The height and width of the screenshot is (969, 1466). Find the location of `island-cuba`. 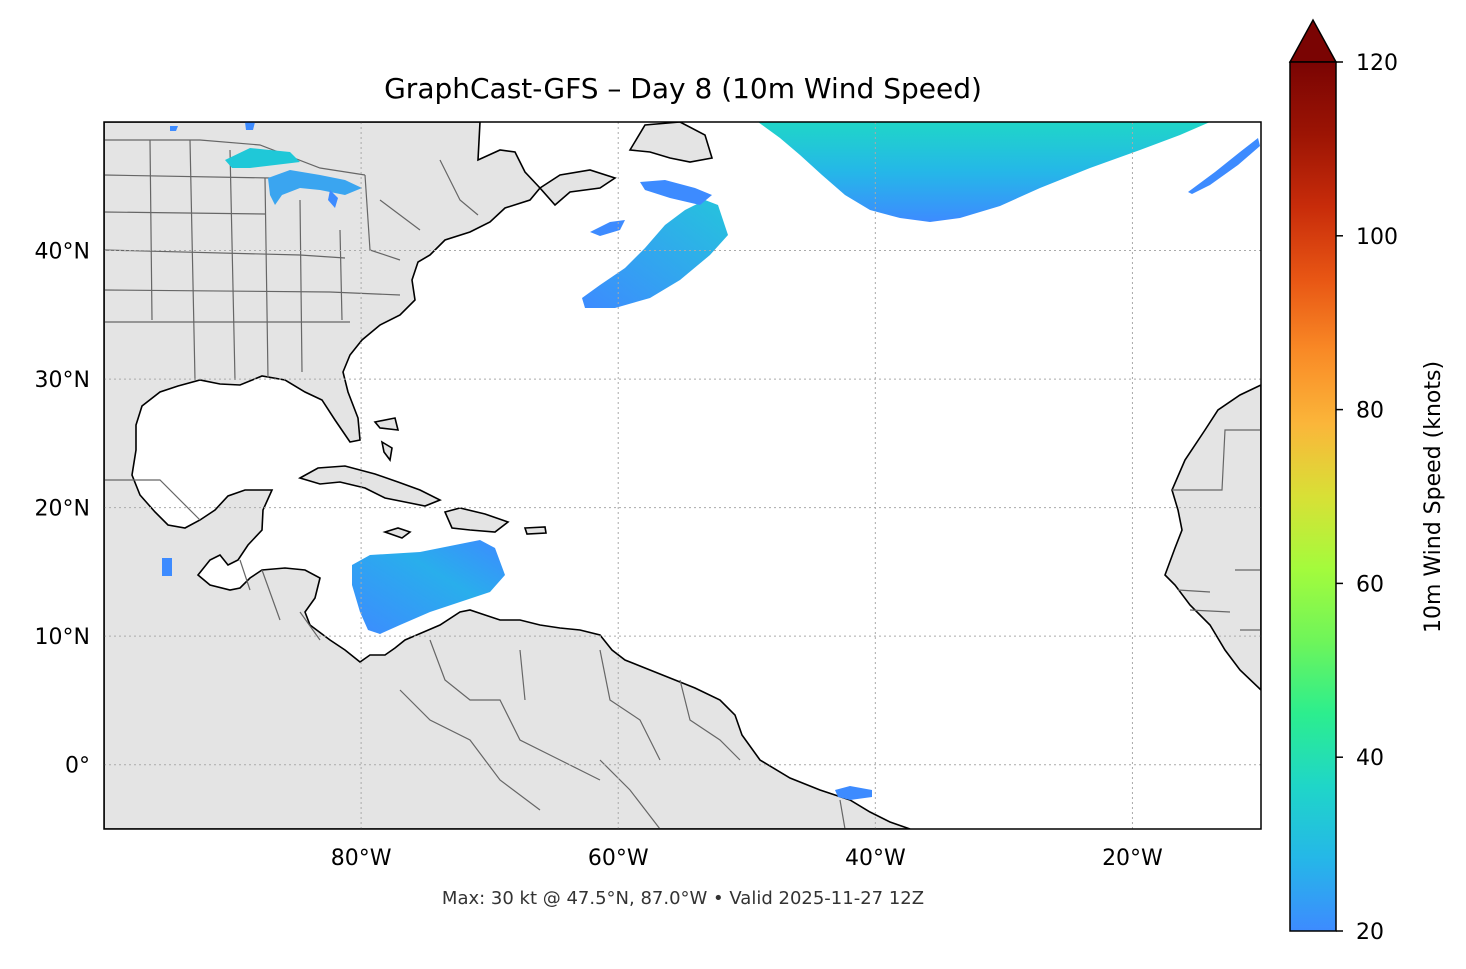

island-cuba is located at coordinates (369, 486).